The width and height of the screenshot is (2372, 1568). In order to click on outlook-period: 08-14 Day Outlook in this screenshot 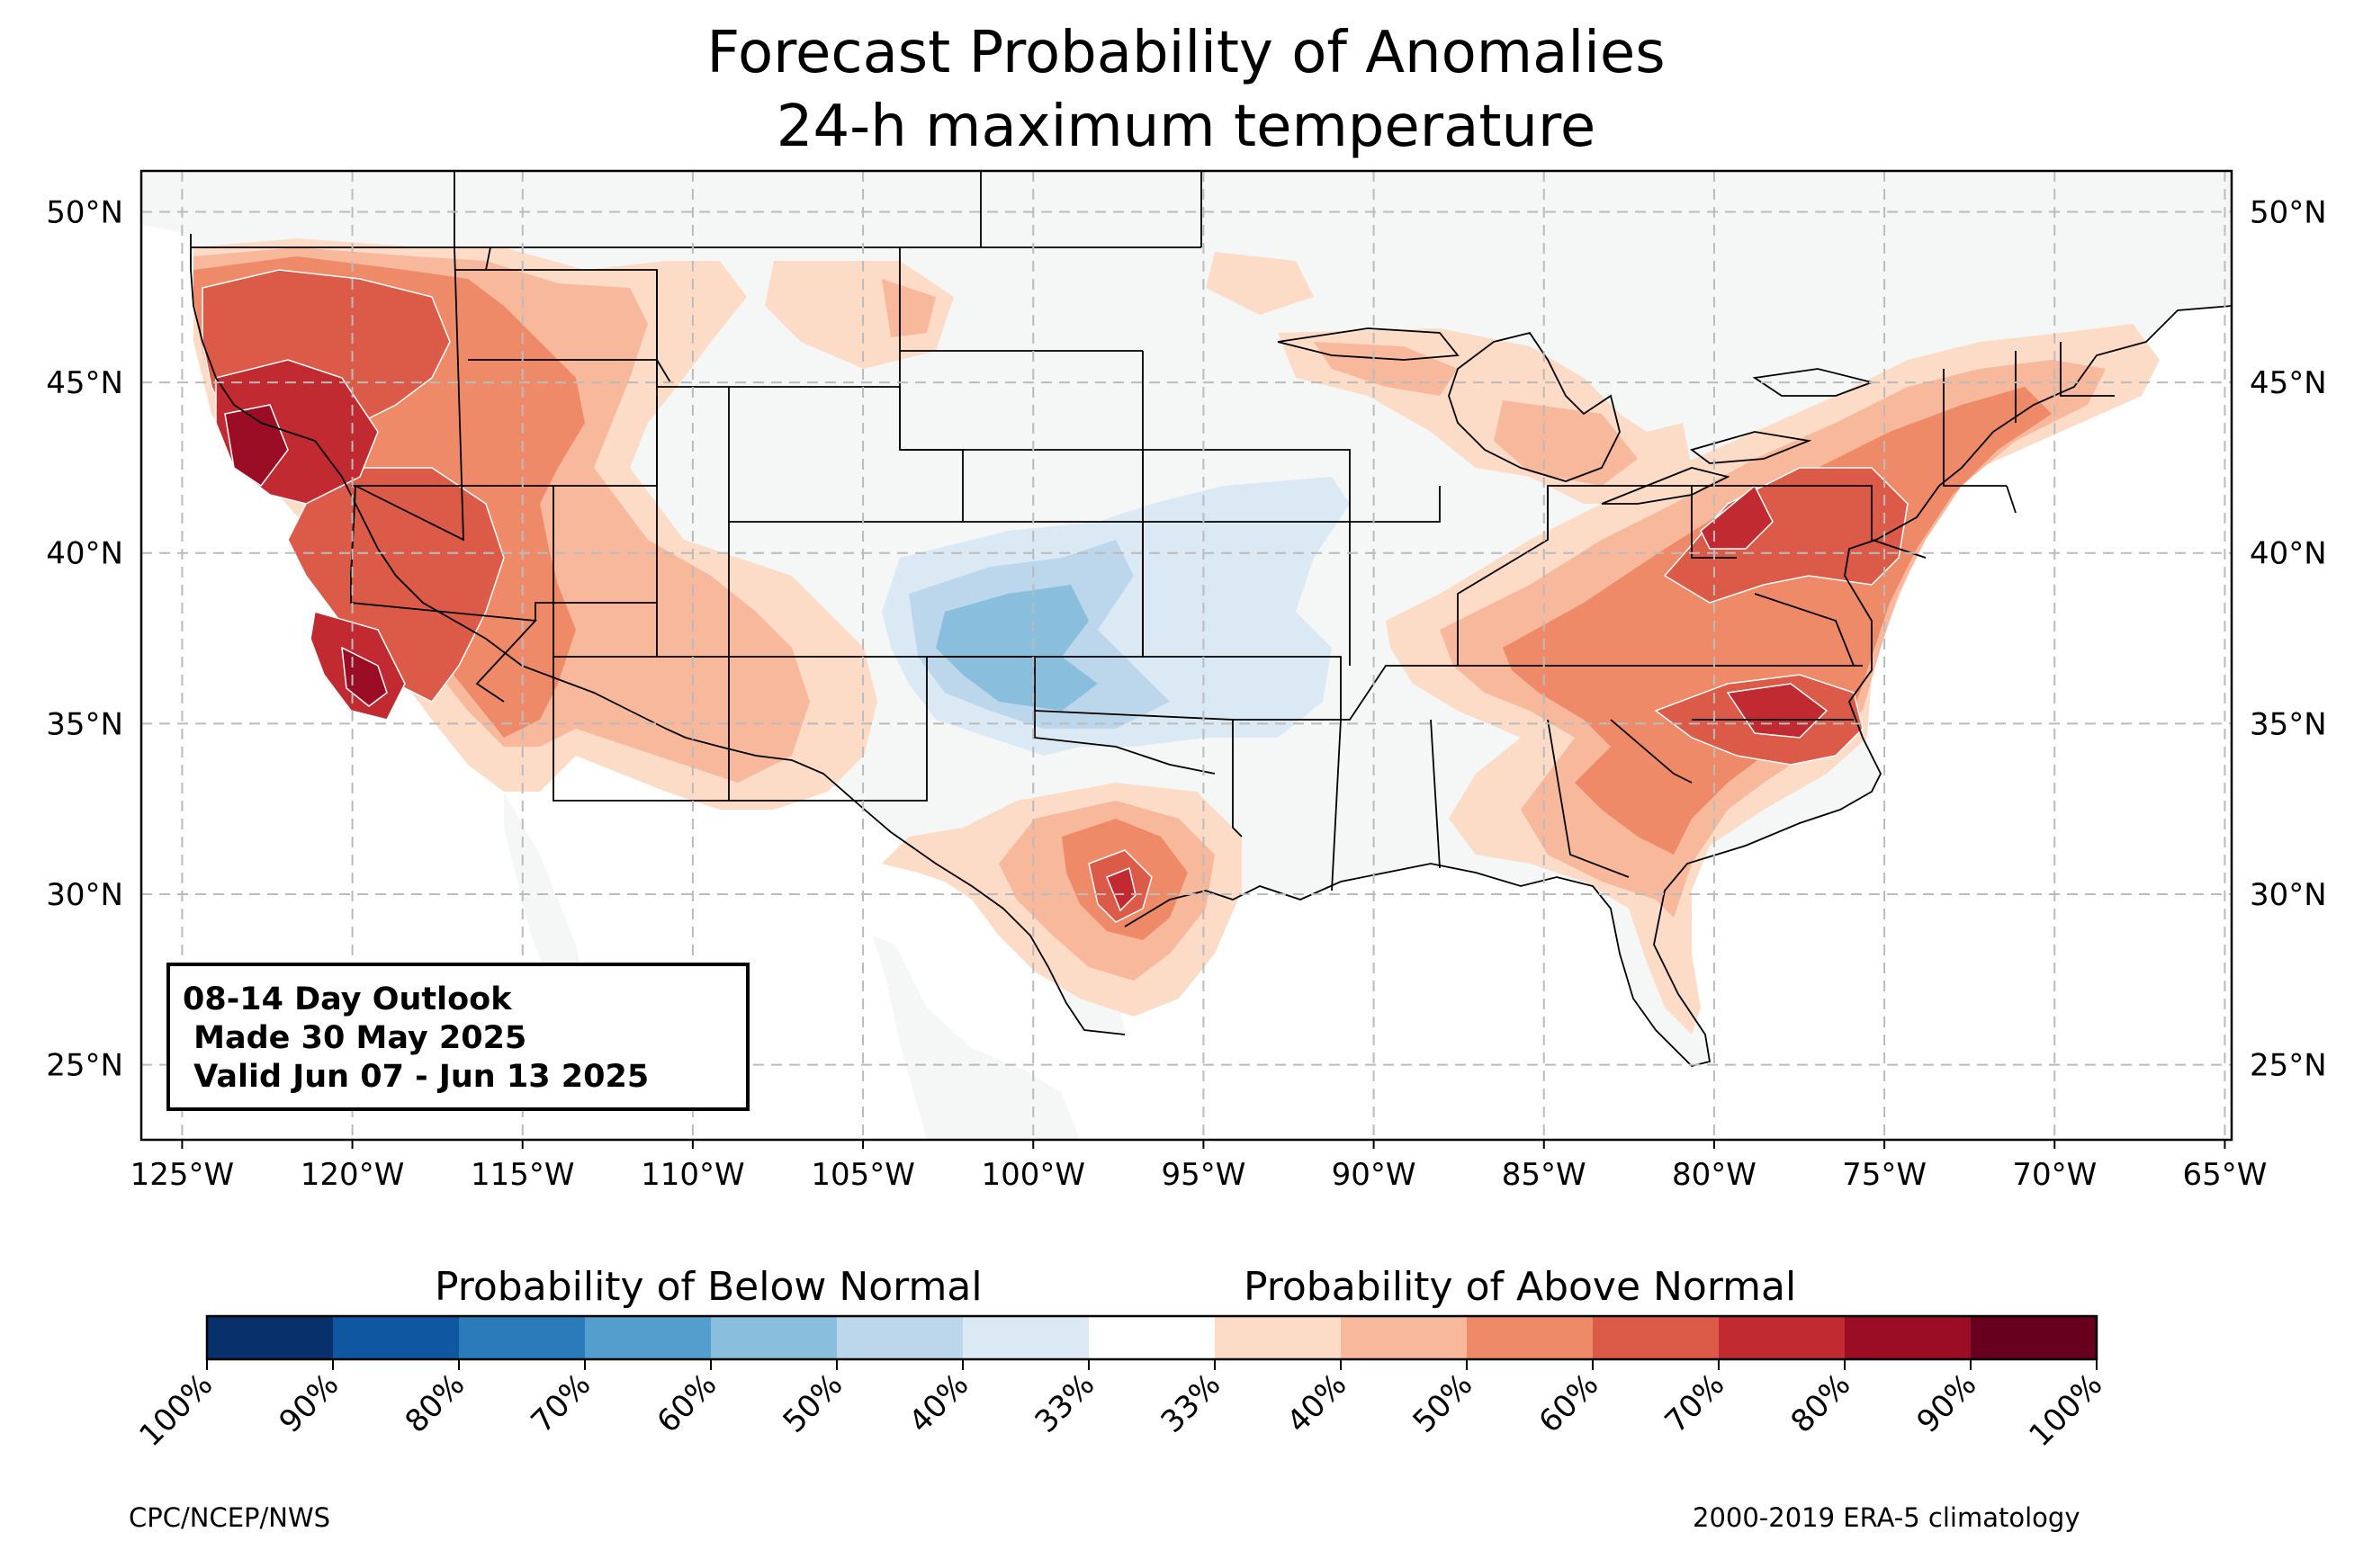, I will do `click(347, 999)`.